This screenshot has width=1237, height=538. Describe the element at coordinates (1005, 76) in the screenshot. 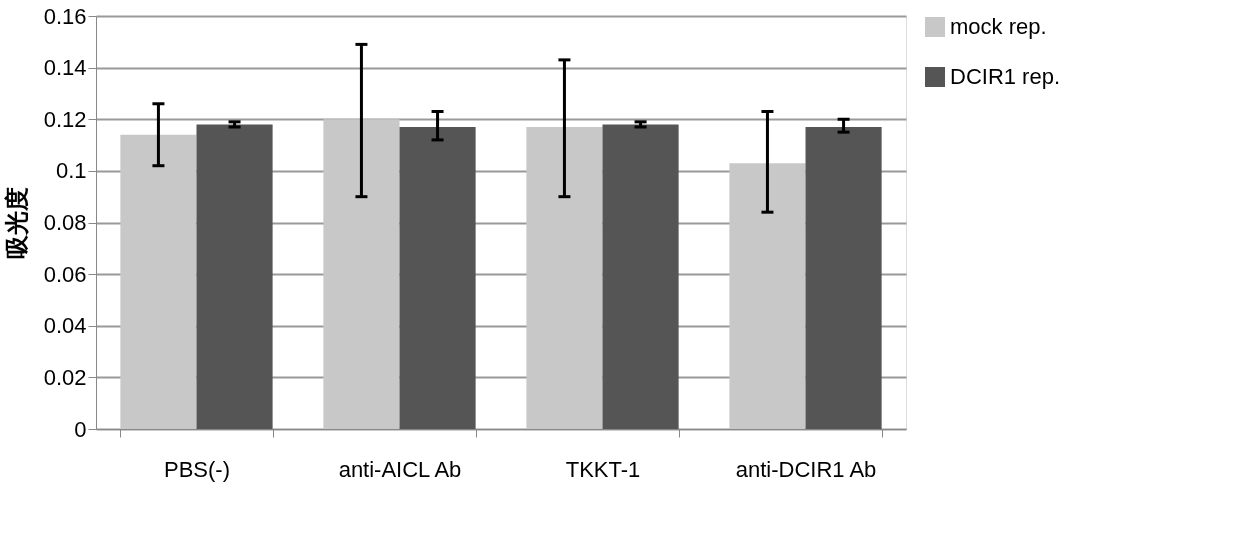

I see `legend-label: DCIR1 rep.` at that location.